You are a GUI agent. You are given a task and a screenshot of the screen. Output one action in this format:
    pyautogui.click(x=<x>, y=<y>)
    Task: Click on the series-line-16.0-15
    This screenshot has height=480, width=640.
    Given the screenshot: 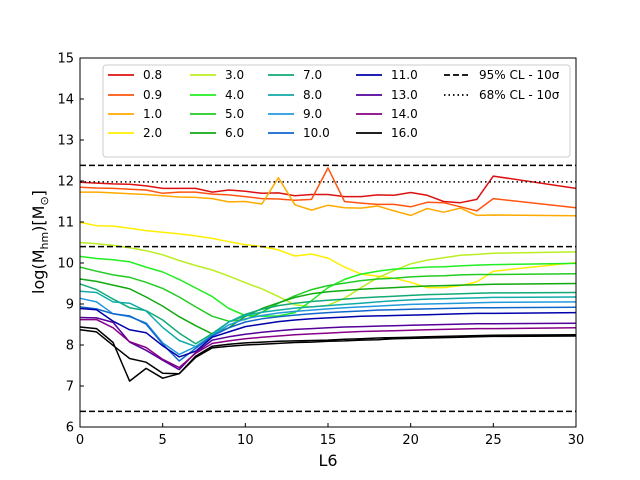 What is the action you would take?
    pyautogui.click(x=328, y=354)
    